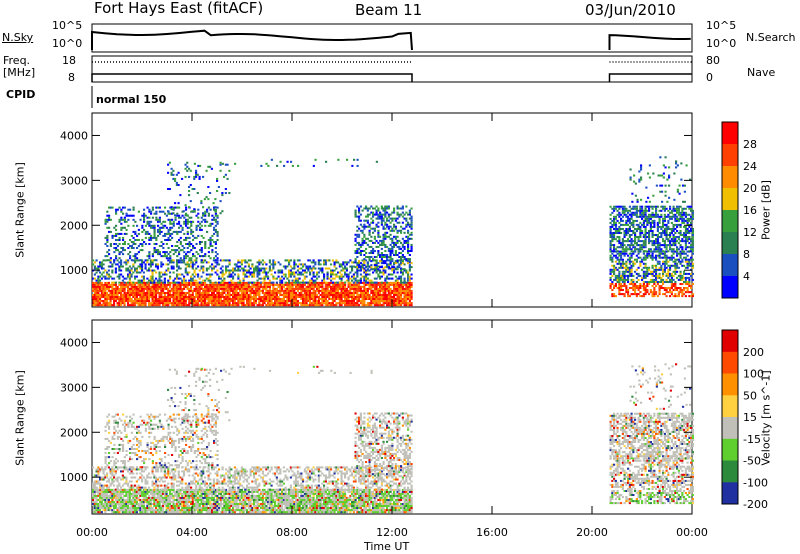 The image size is (800, 554). I want to click on beam-label: Beam 11, so click(389, 10).